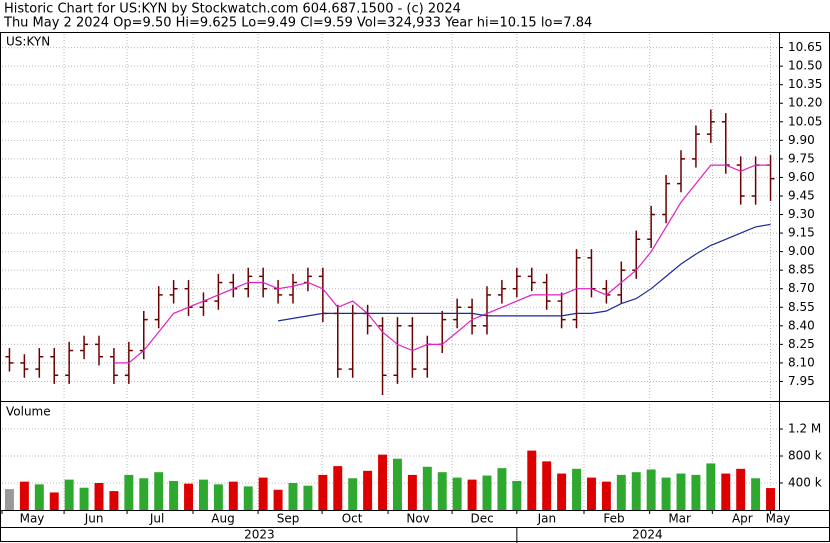 The width and height of the screenshot is (830, 543). Describe the element at coordinates (801, 381) in the screenshot. I see `y-tick-label: 7.95` at that location.